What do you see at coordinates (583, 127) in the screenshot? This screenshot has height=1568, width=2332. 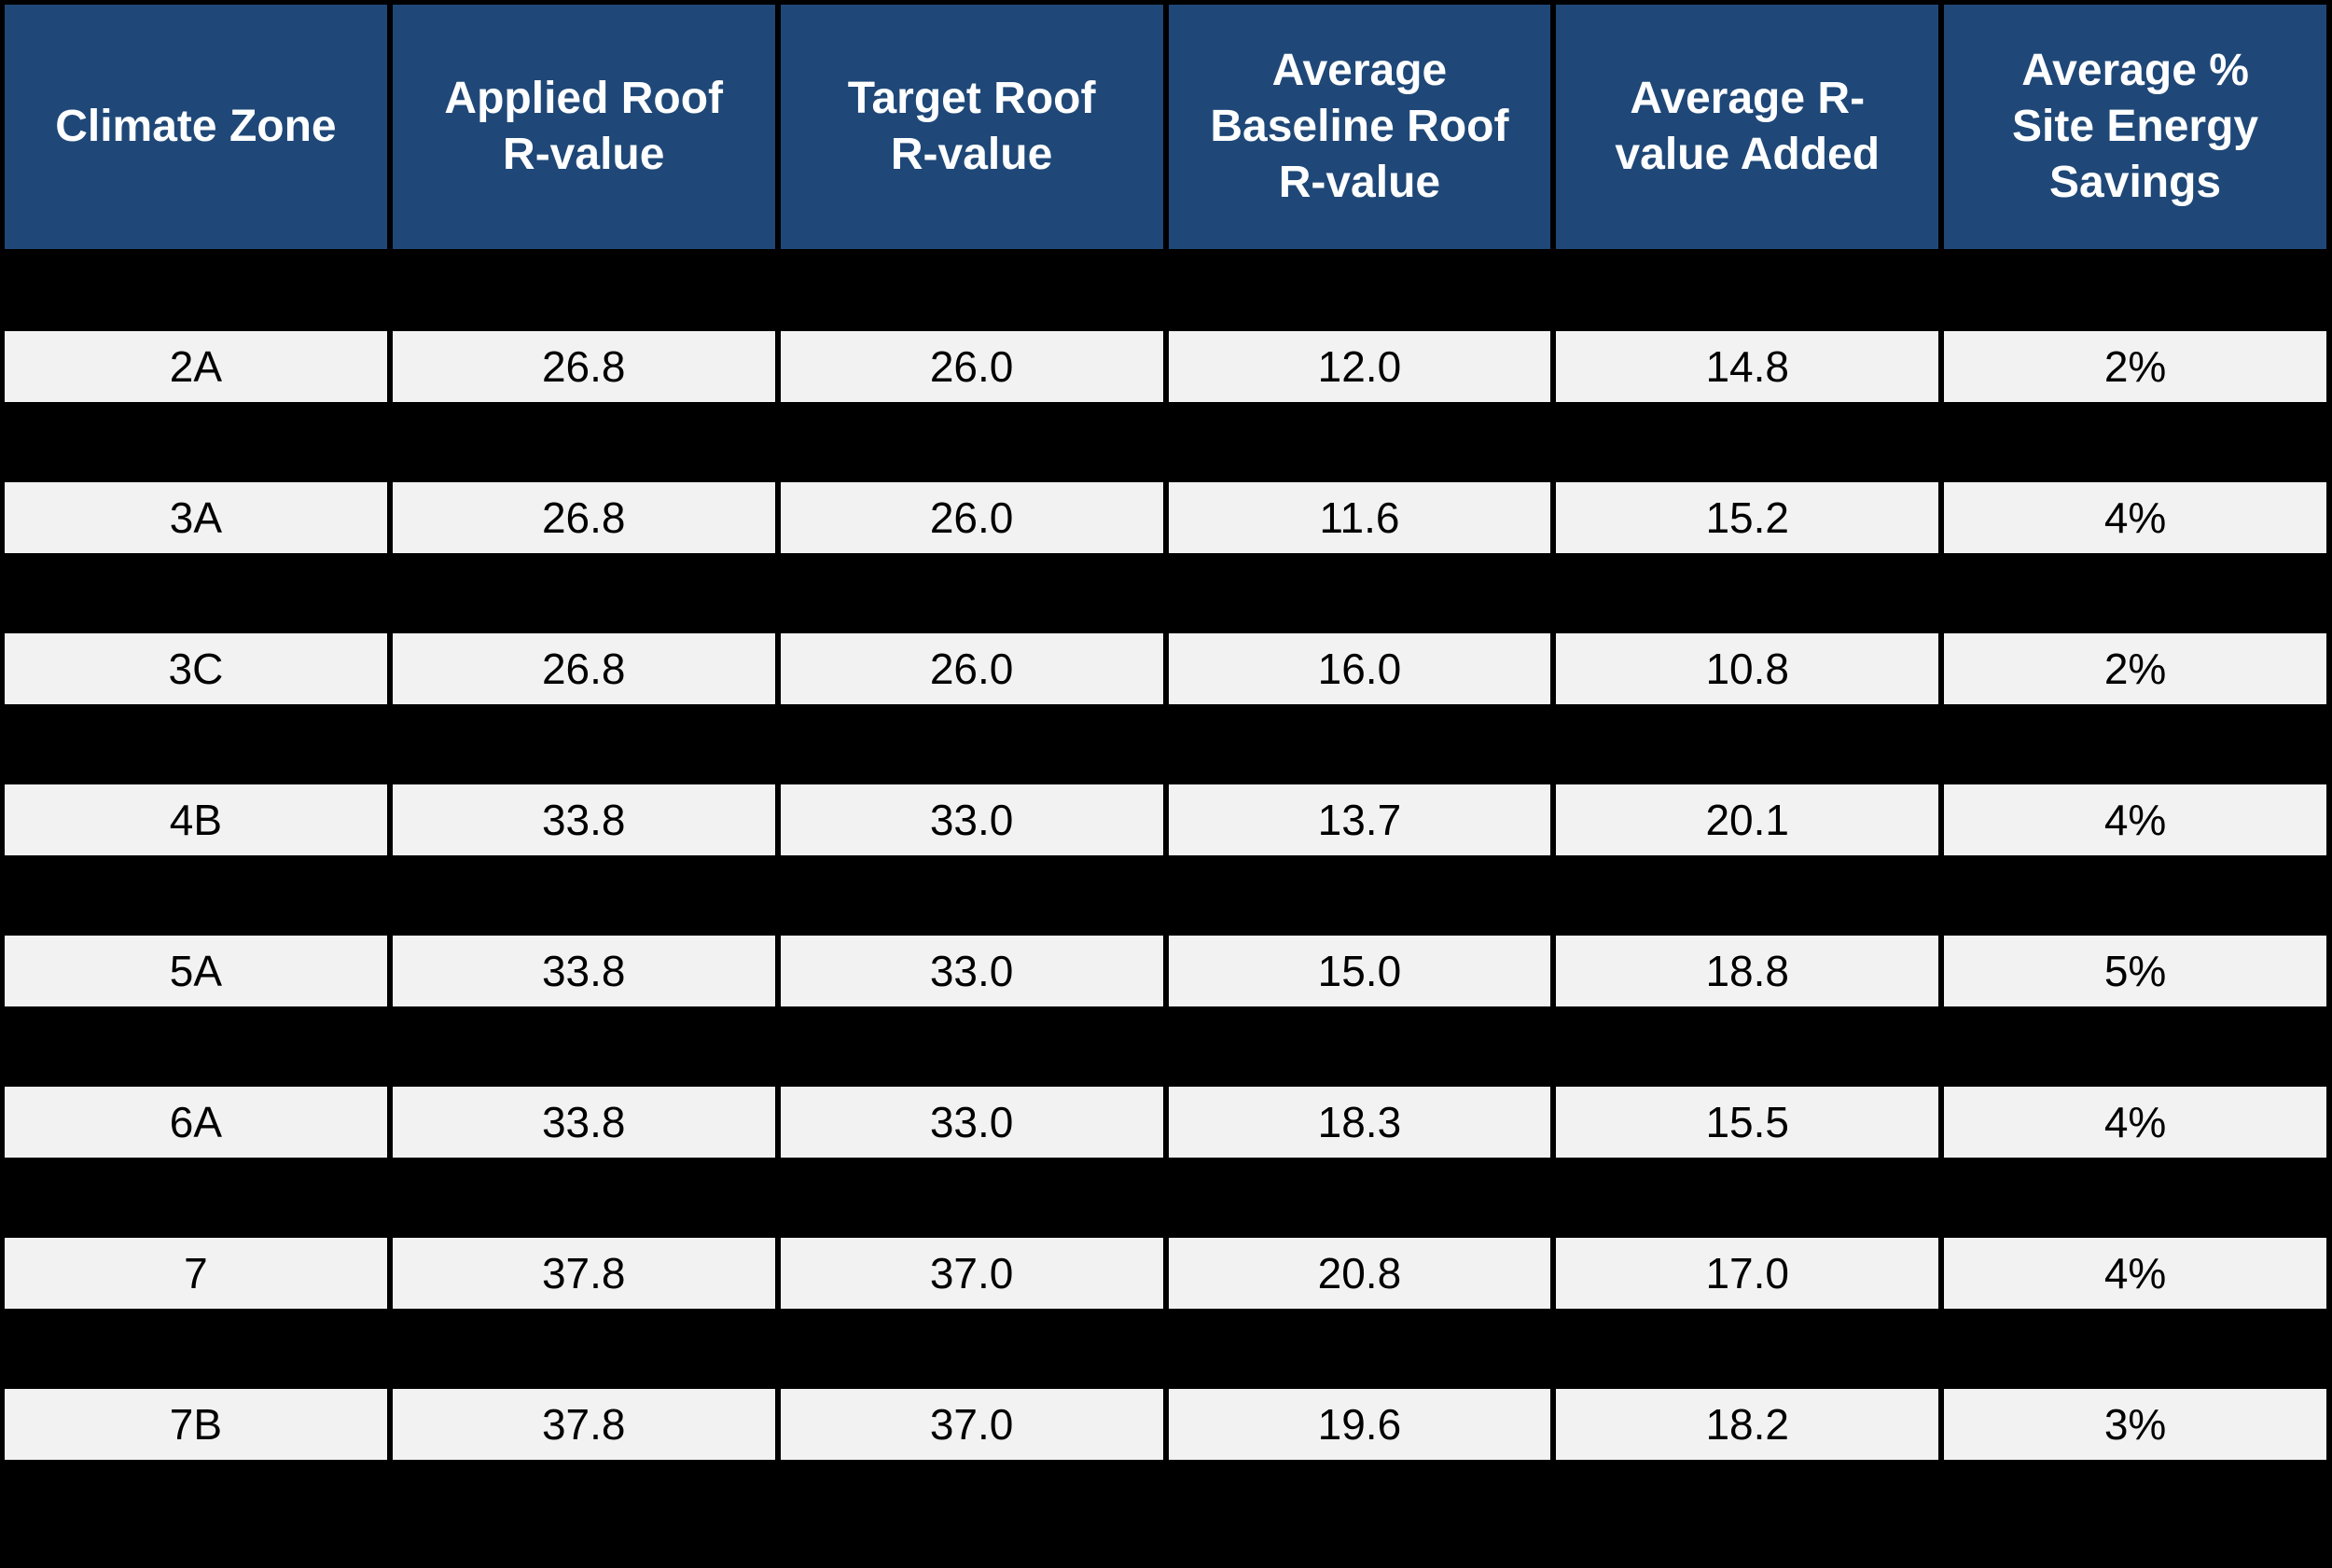 I see `column-header-applied-roof-r-value: Applied Roof R-value` at bounding box center [583, 127].